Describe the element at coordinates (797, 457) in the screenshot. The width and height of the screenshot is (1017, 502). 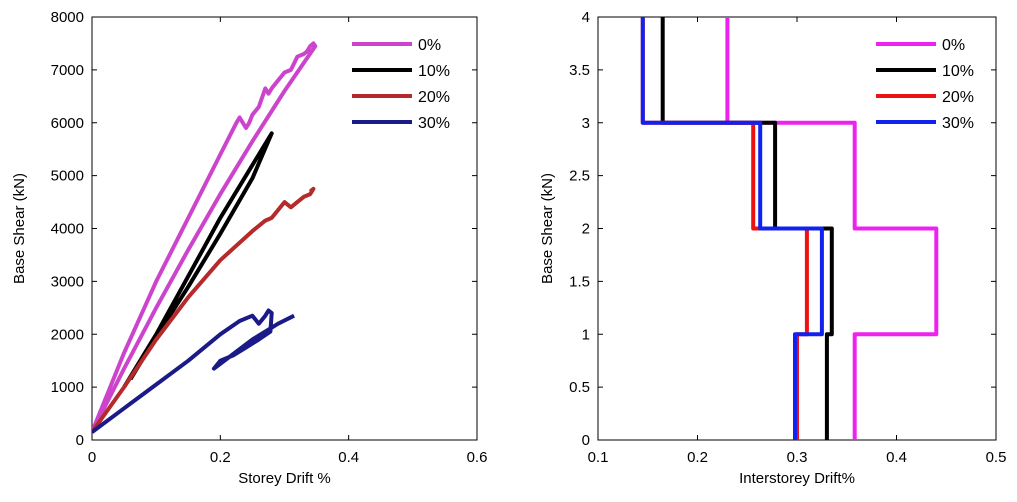
I see `x-tick-label: 0.3` at that location.